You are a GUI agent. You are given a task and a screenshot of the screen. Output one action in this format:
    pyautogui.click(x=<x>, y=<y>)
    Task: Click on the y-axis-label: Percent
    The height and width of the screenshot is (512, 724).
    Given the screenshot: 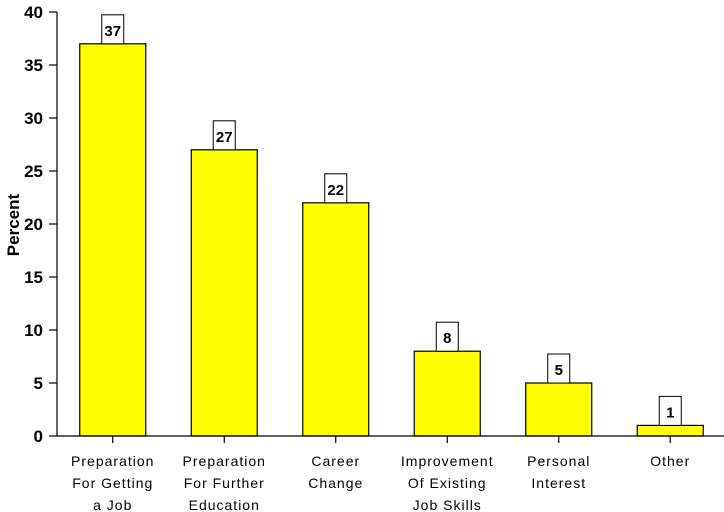 What is the action you would take?
    pyautogui.click(x=13, y=224)
    